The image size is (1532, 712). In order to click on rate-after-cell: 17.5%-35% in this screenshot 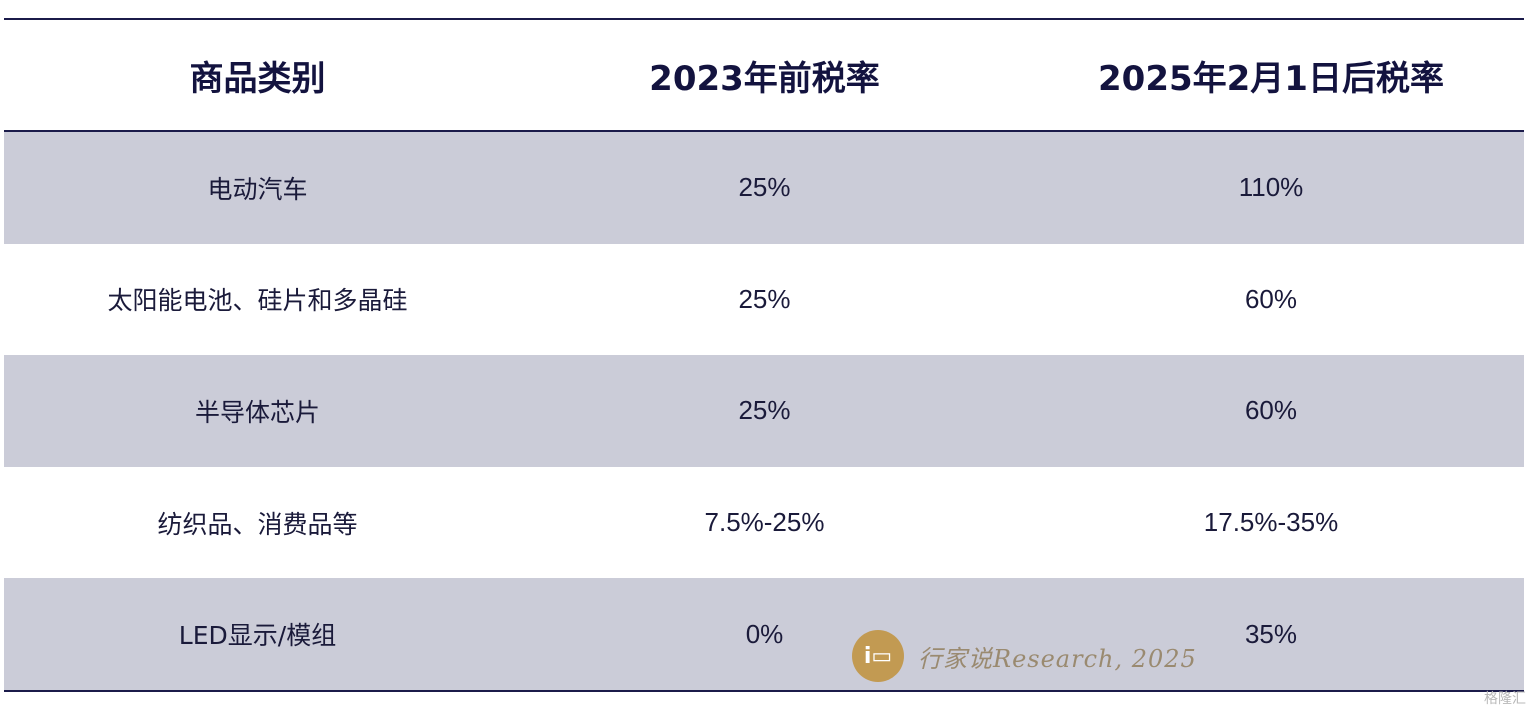, I will do `click(1271, 522)`.